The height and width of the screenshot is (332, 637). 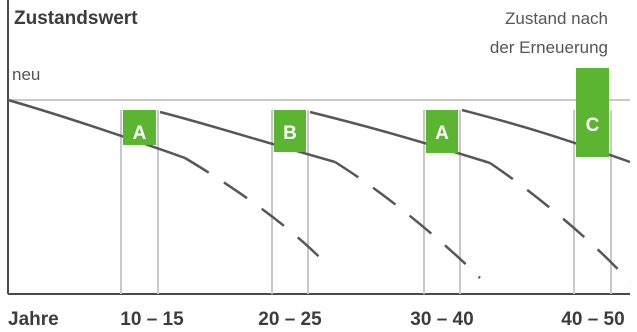 I want to click on x-tick-label-3: 40 – 50, so click(x=592, y=319).